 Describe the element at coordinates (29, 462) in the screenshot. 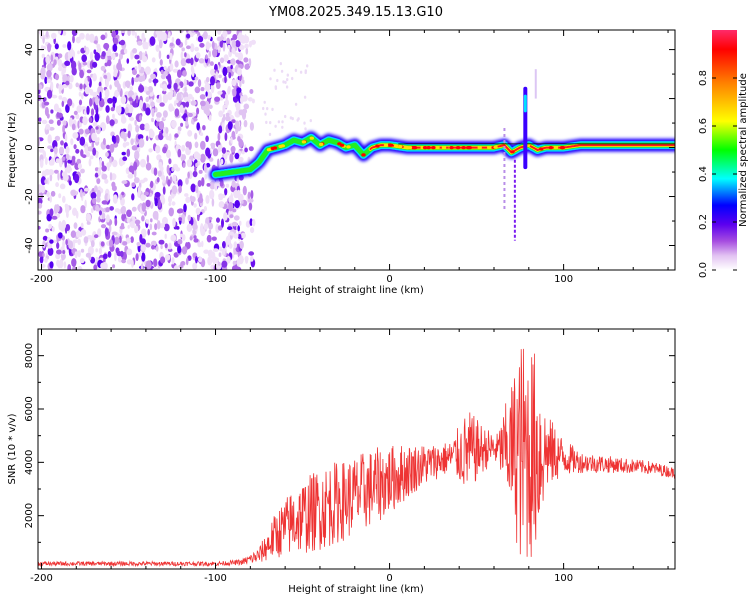

I see `y-tick-label: 4000` at that location.